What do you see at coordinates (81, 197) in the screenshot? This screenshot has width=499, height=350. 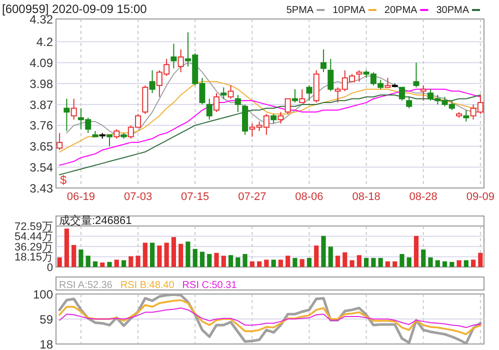 I see `x-tick-label: 06-19` at bounding box center [81, 197].